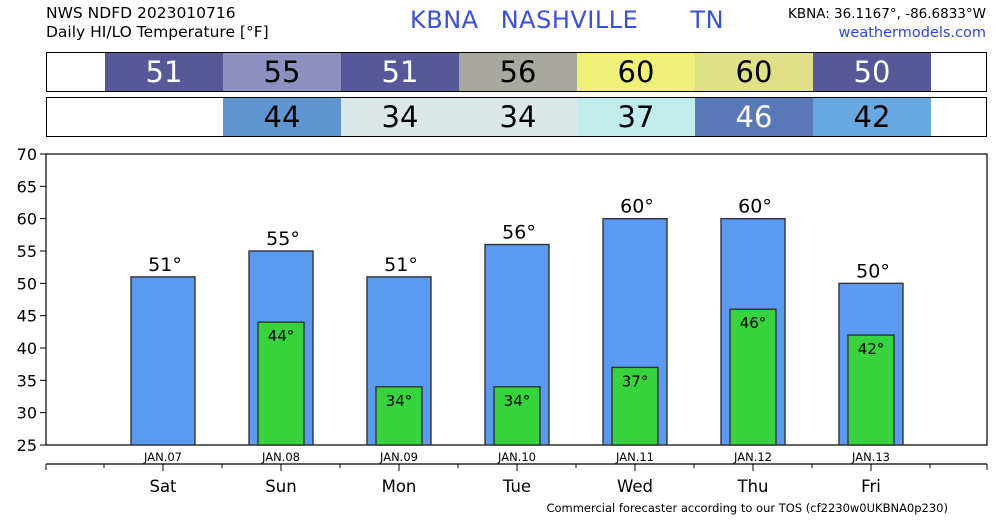 The image size is (1000, 520). Describe the element at coordinates (27, 186) in the screenshot. I see `y-tick-label: 65` at that location.